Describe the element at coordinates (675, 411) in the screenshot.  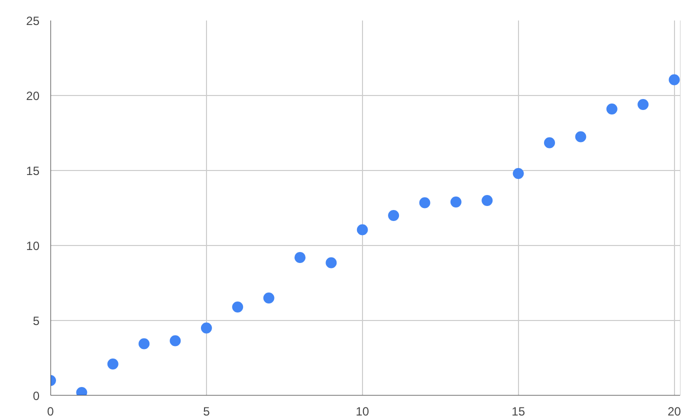
I see `x-tick-label: 20` at that location.